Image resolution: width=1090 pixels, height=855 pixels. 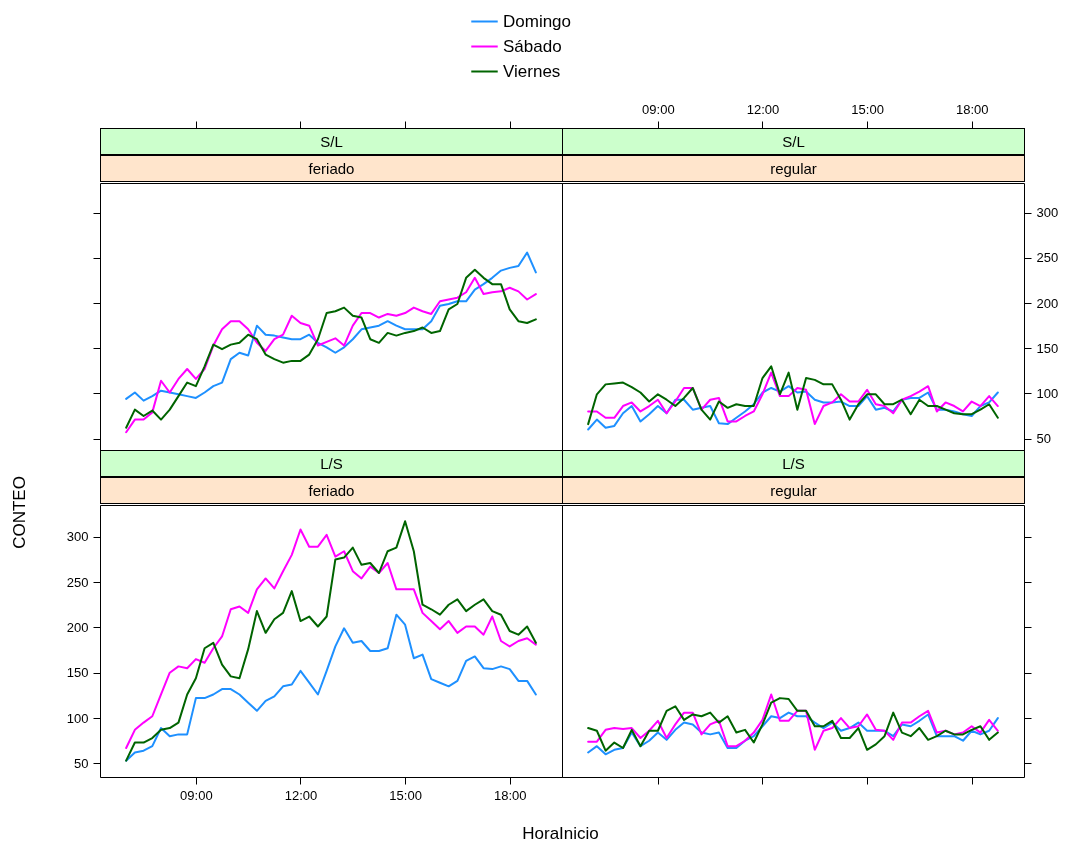 What do you see at coordinates (532, 46) in the screenshot?
I see `legend-label: Sábado` at bounding box center [532, 46].